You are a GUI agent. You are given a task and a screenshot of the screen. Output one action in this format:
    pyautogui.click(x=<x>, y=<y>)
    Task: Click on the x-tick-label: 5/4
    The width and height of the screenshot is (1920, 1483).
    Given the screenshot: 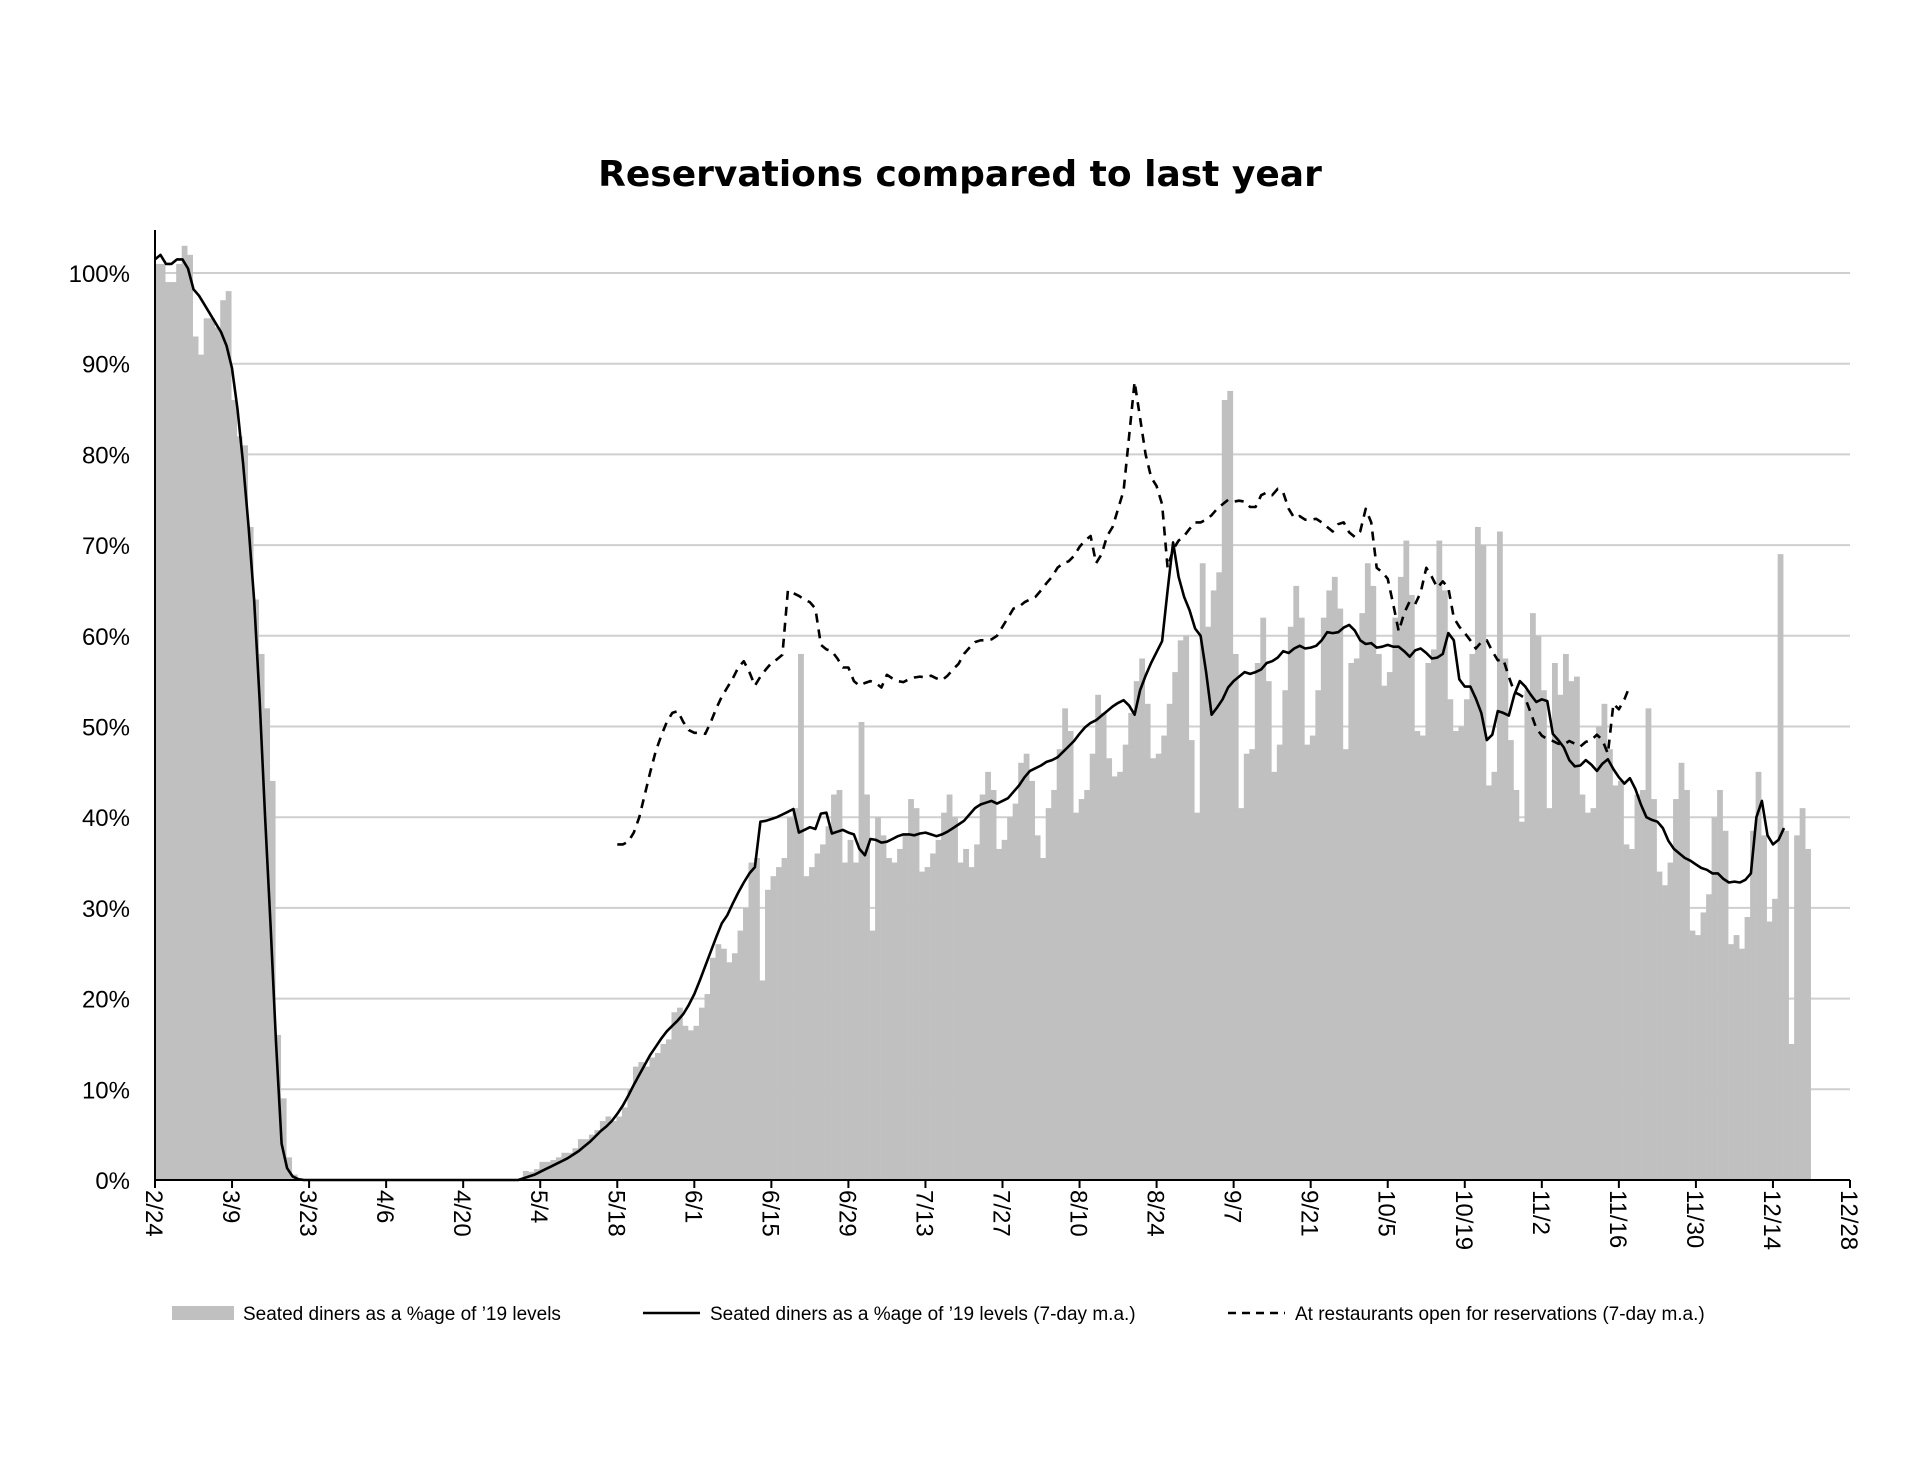 What is the action you would take?
    pyautogui.click(x=538, y=1206)
    